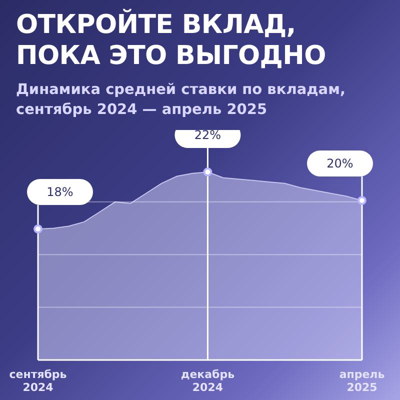 The width and height of the screenshot is (400, 400). Describe the element at coordinates (362, 381) in the screenshot. I see `x-tick-label: апрель 2025` at that location.